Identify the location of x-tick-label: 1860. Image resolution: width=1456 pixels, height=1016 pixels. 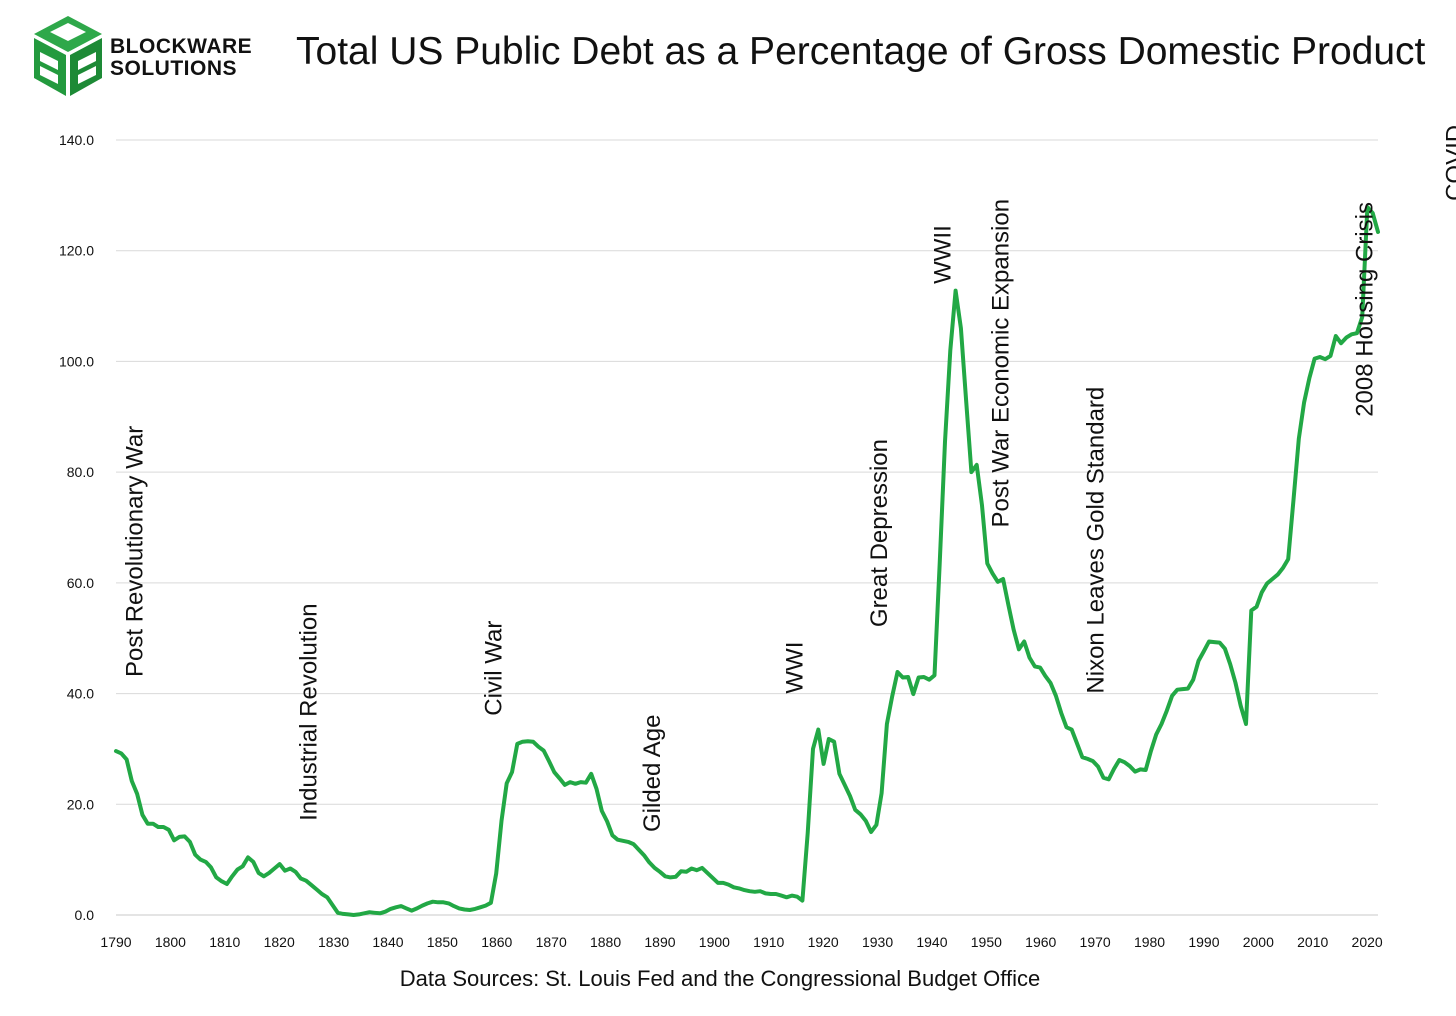
(496, 942).